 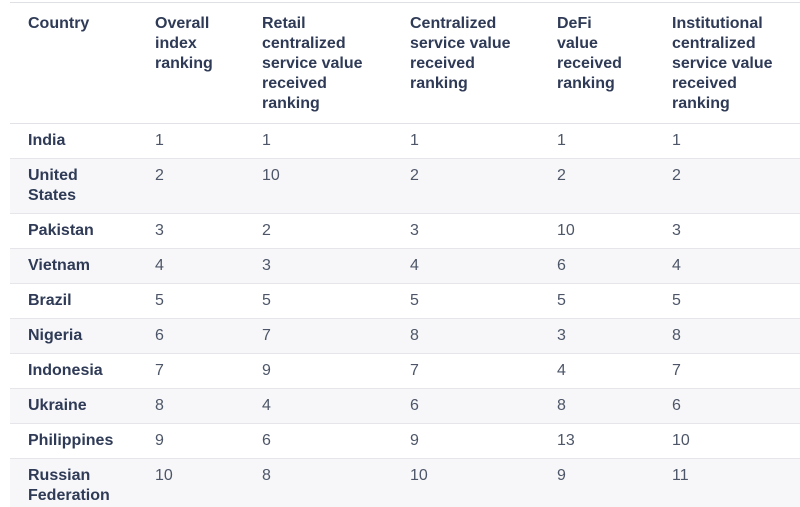 I want to click on centralized-rank-cell: 5, so click(x=414, y=300).